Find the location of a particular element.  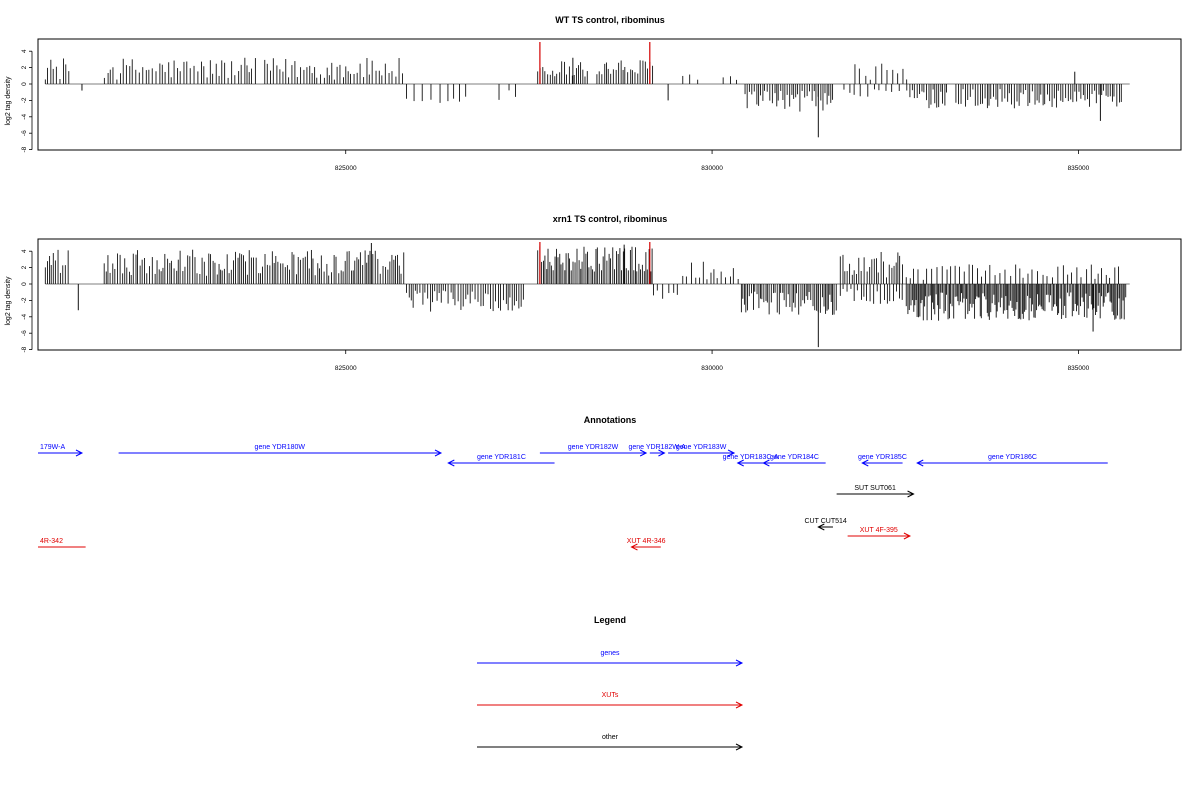

feature: gene YDR184C is located at coordinates (794, 460).